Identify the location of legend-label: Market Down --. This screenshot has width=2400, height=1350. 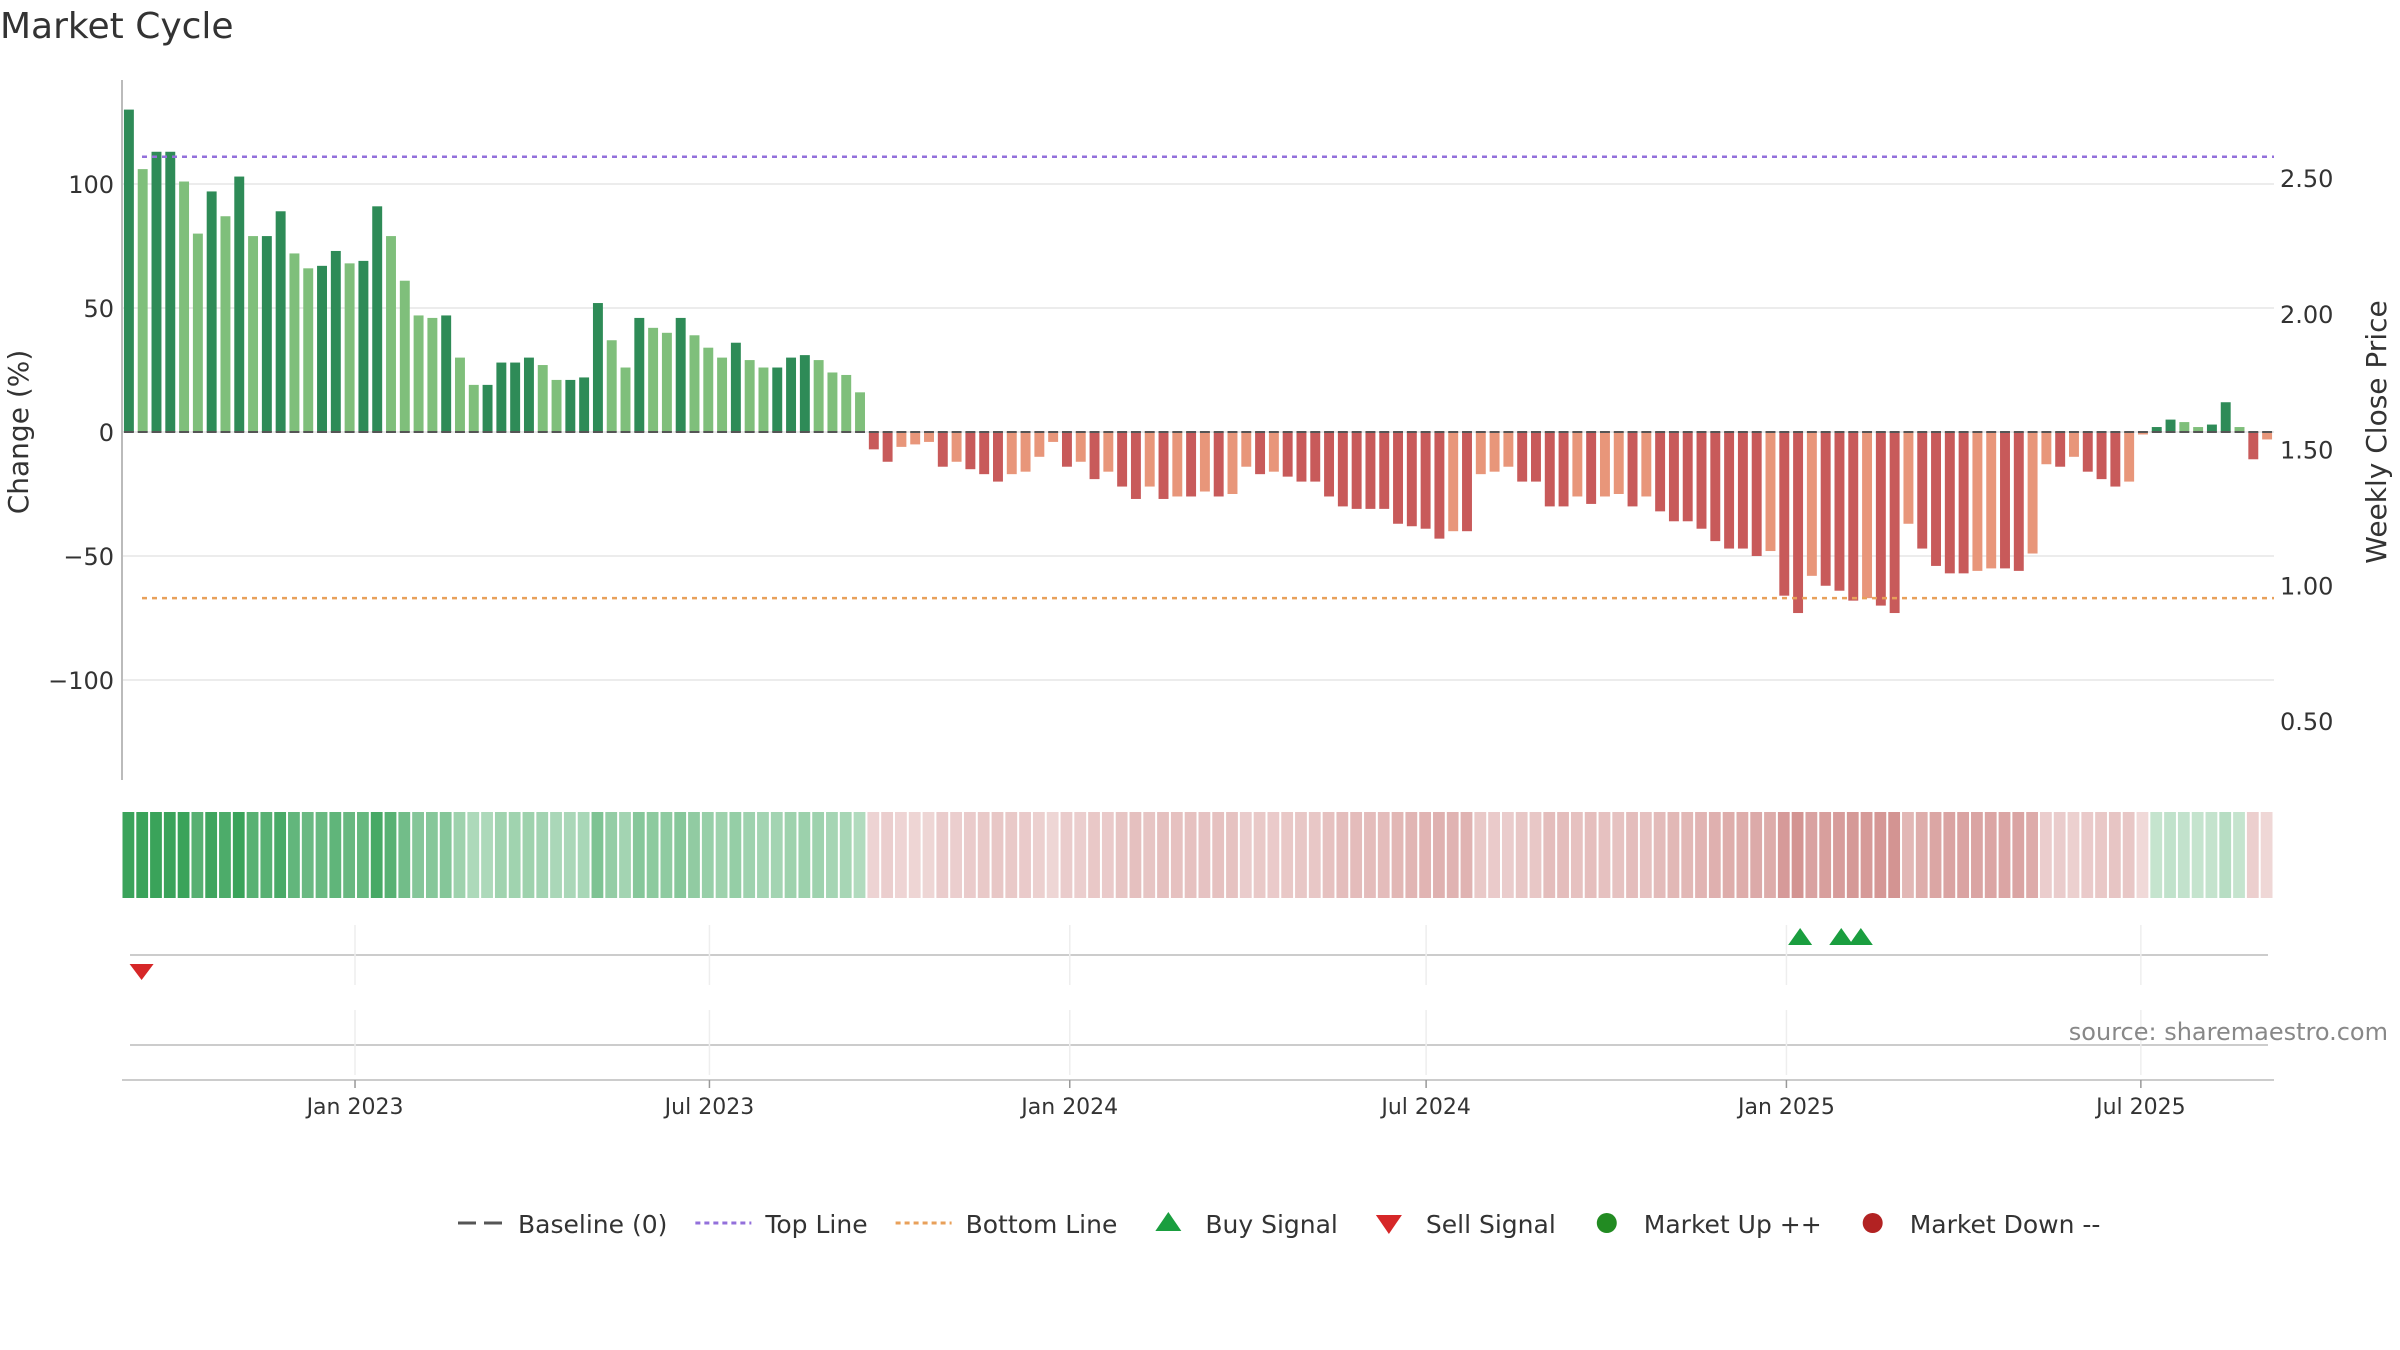
(2005, 1224).